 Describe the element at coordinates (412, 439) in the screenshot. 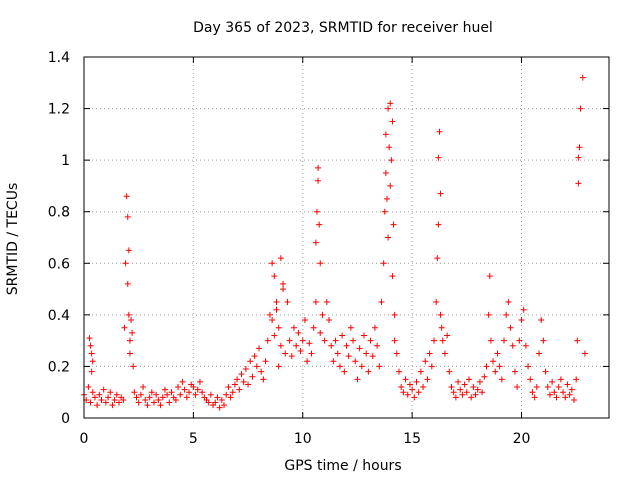

I see `x-tick-label: 15` at that location.